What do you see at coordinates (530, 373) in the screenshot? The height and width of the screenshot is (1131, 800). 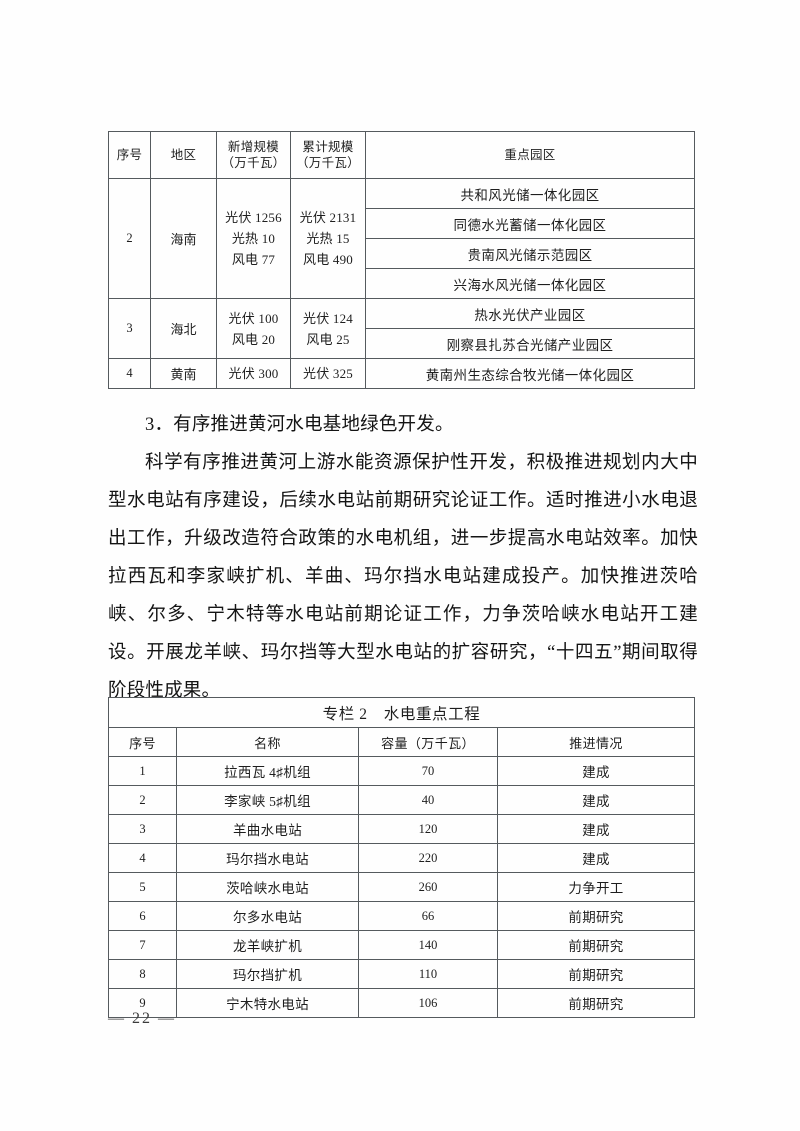 I see `row-park: 黄南州生态综合牧光储一体化园区` at bounding box center [530, 373].